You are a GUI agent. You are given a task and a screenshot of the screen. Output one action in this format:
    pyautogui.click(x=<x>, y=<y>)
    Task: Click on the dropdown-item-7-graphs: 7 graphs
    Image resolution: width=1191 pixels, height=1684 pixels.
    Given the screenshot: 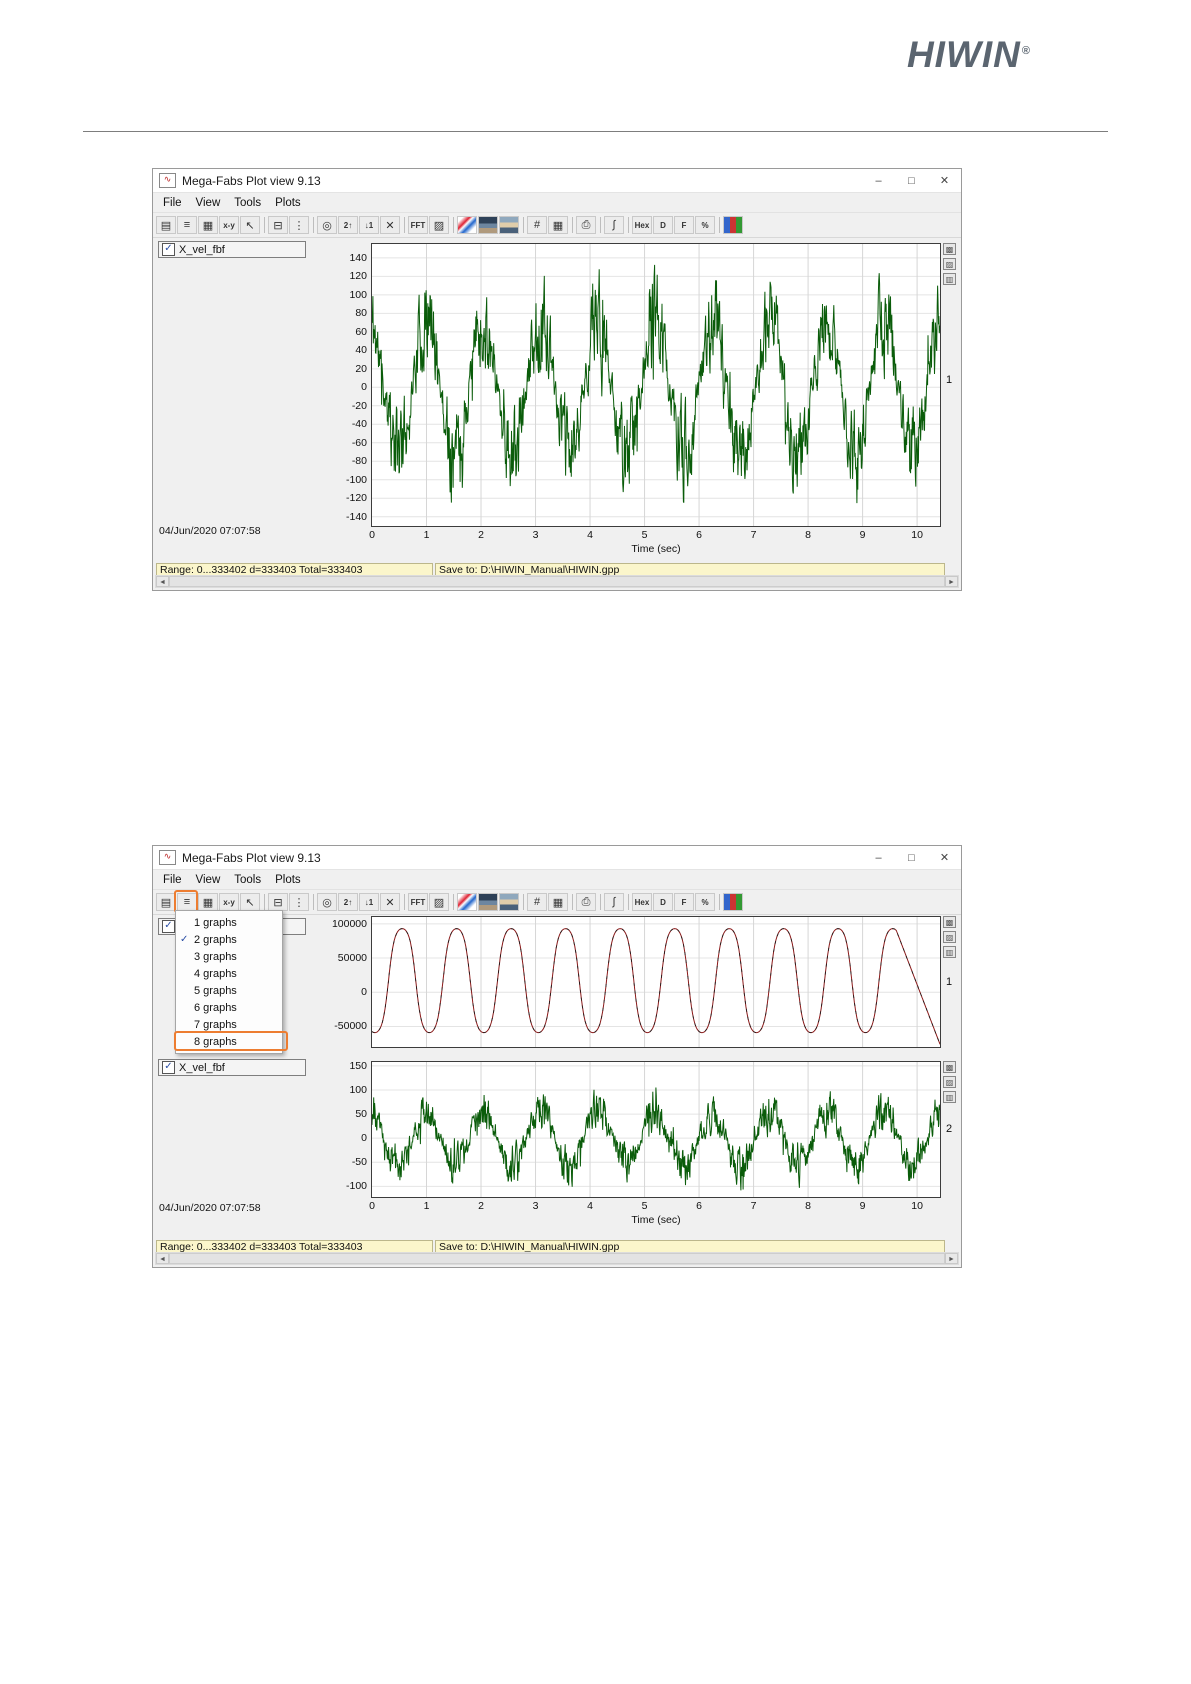 What is the action you would take?
    pyautogui.click(x=229, y=1024)
    